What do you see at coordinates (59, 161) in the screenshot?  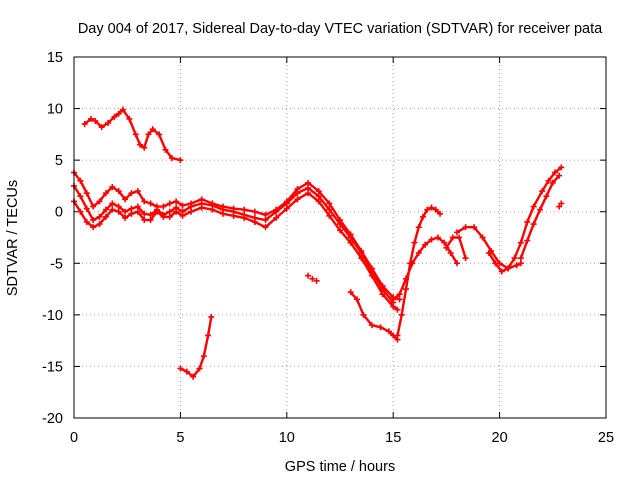 I see `y-tick-label: 5` at bounding box center [59, 161].